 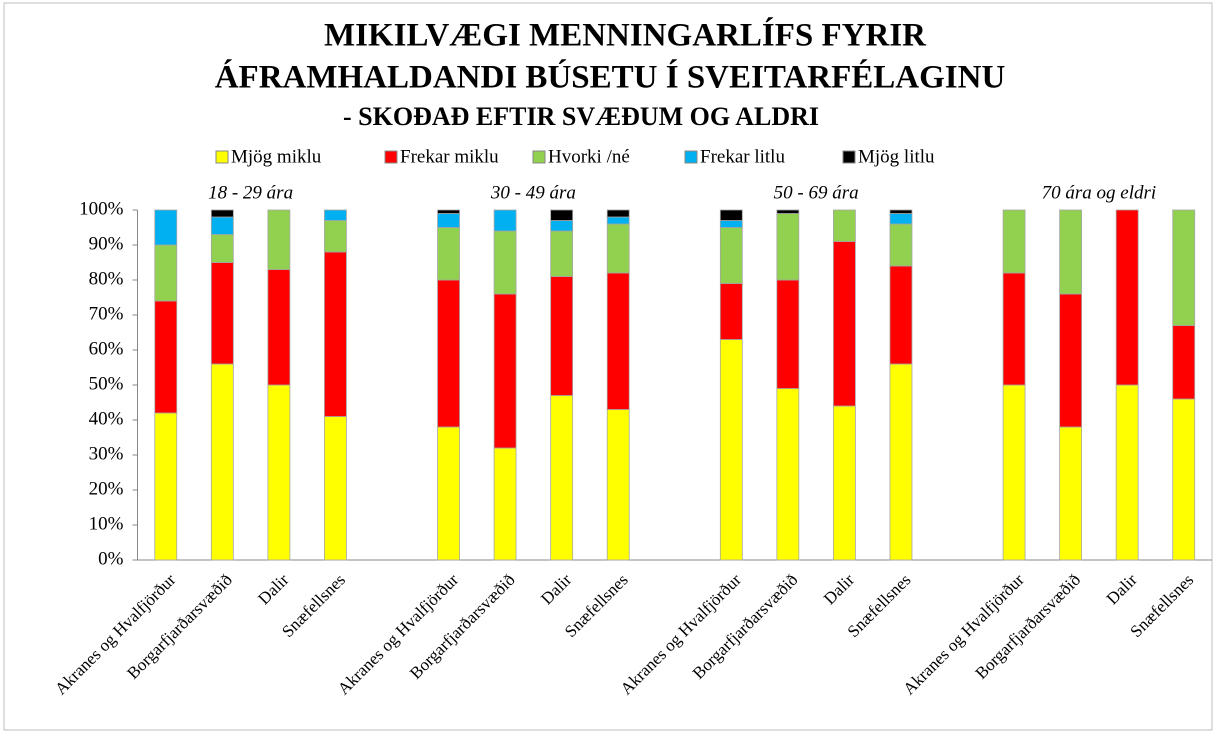 I want to click on chart-subtitle: - SKOÐAÐ EFTIR SVÆÐUM OG ALDRI, so click(x=581, y=116).